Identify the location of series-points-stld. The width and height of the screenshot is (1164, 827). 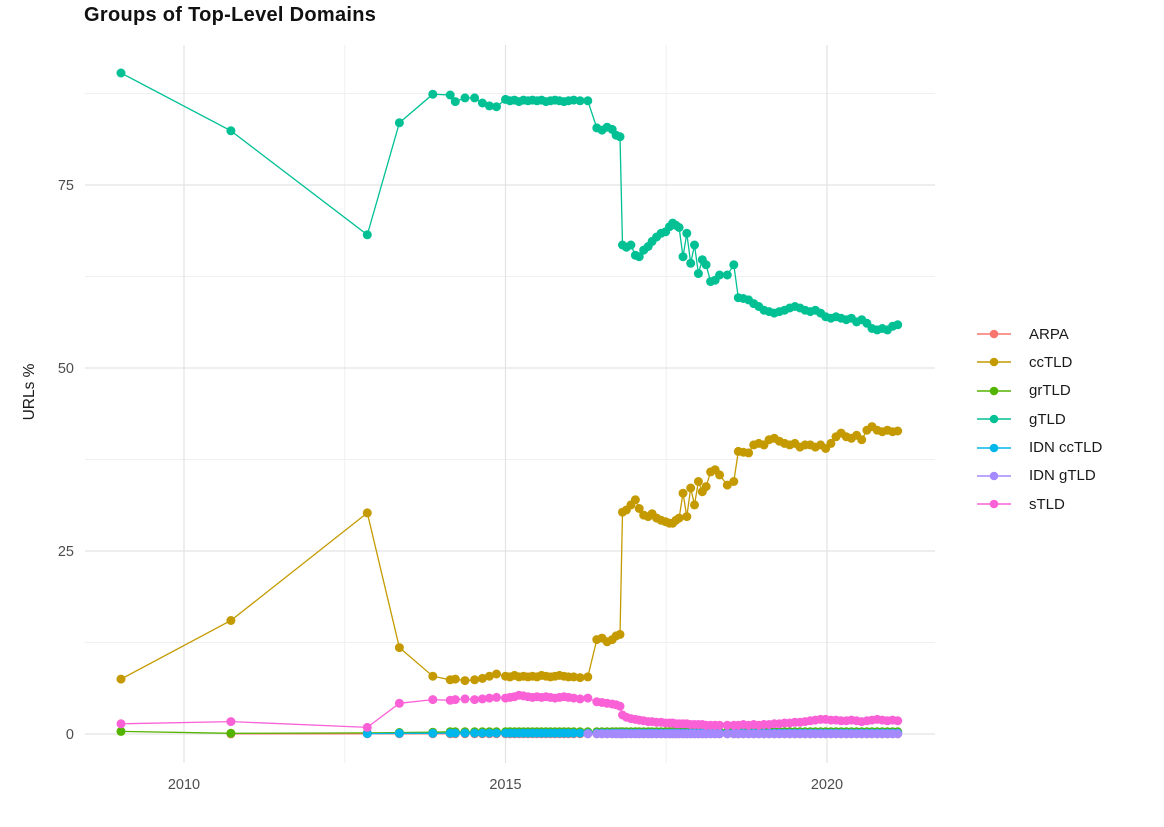
(509, 711).